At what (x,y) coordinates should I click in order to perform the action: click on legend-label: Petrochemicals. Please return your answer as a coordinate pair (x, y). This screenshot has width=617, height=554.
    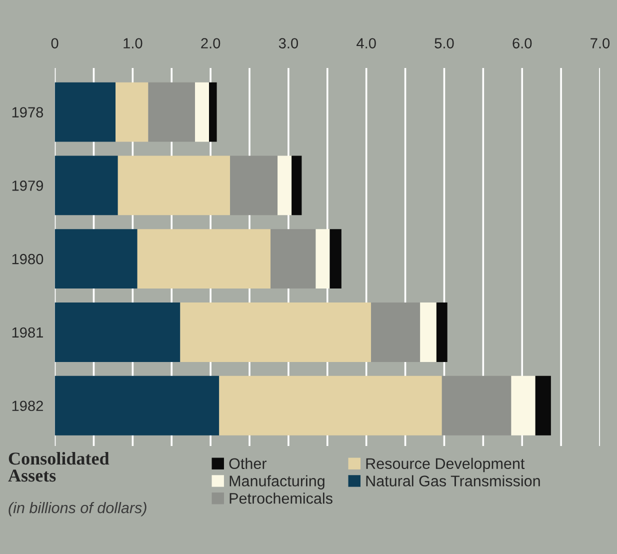
    Looking at the image, I should click on (281, 498).